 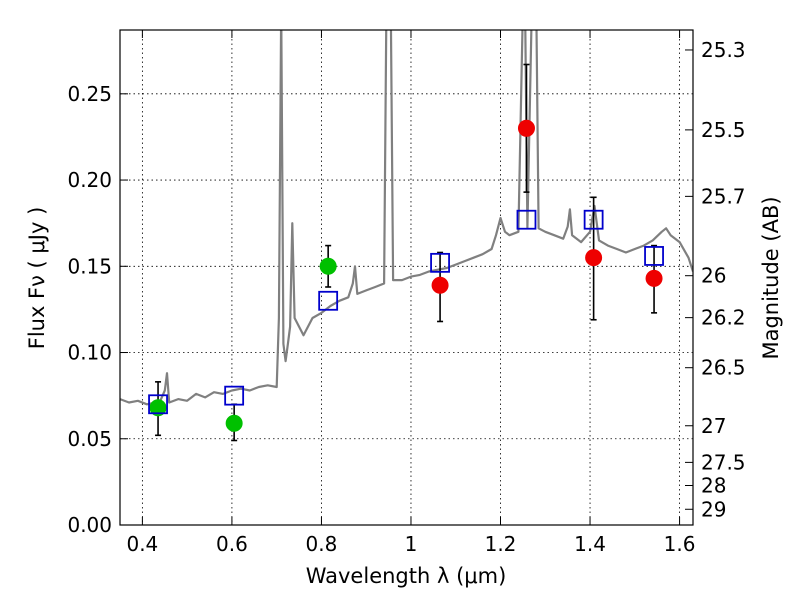 I want to click on y-tick-label: 0.15, so click(x=89, y=266).